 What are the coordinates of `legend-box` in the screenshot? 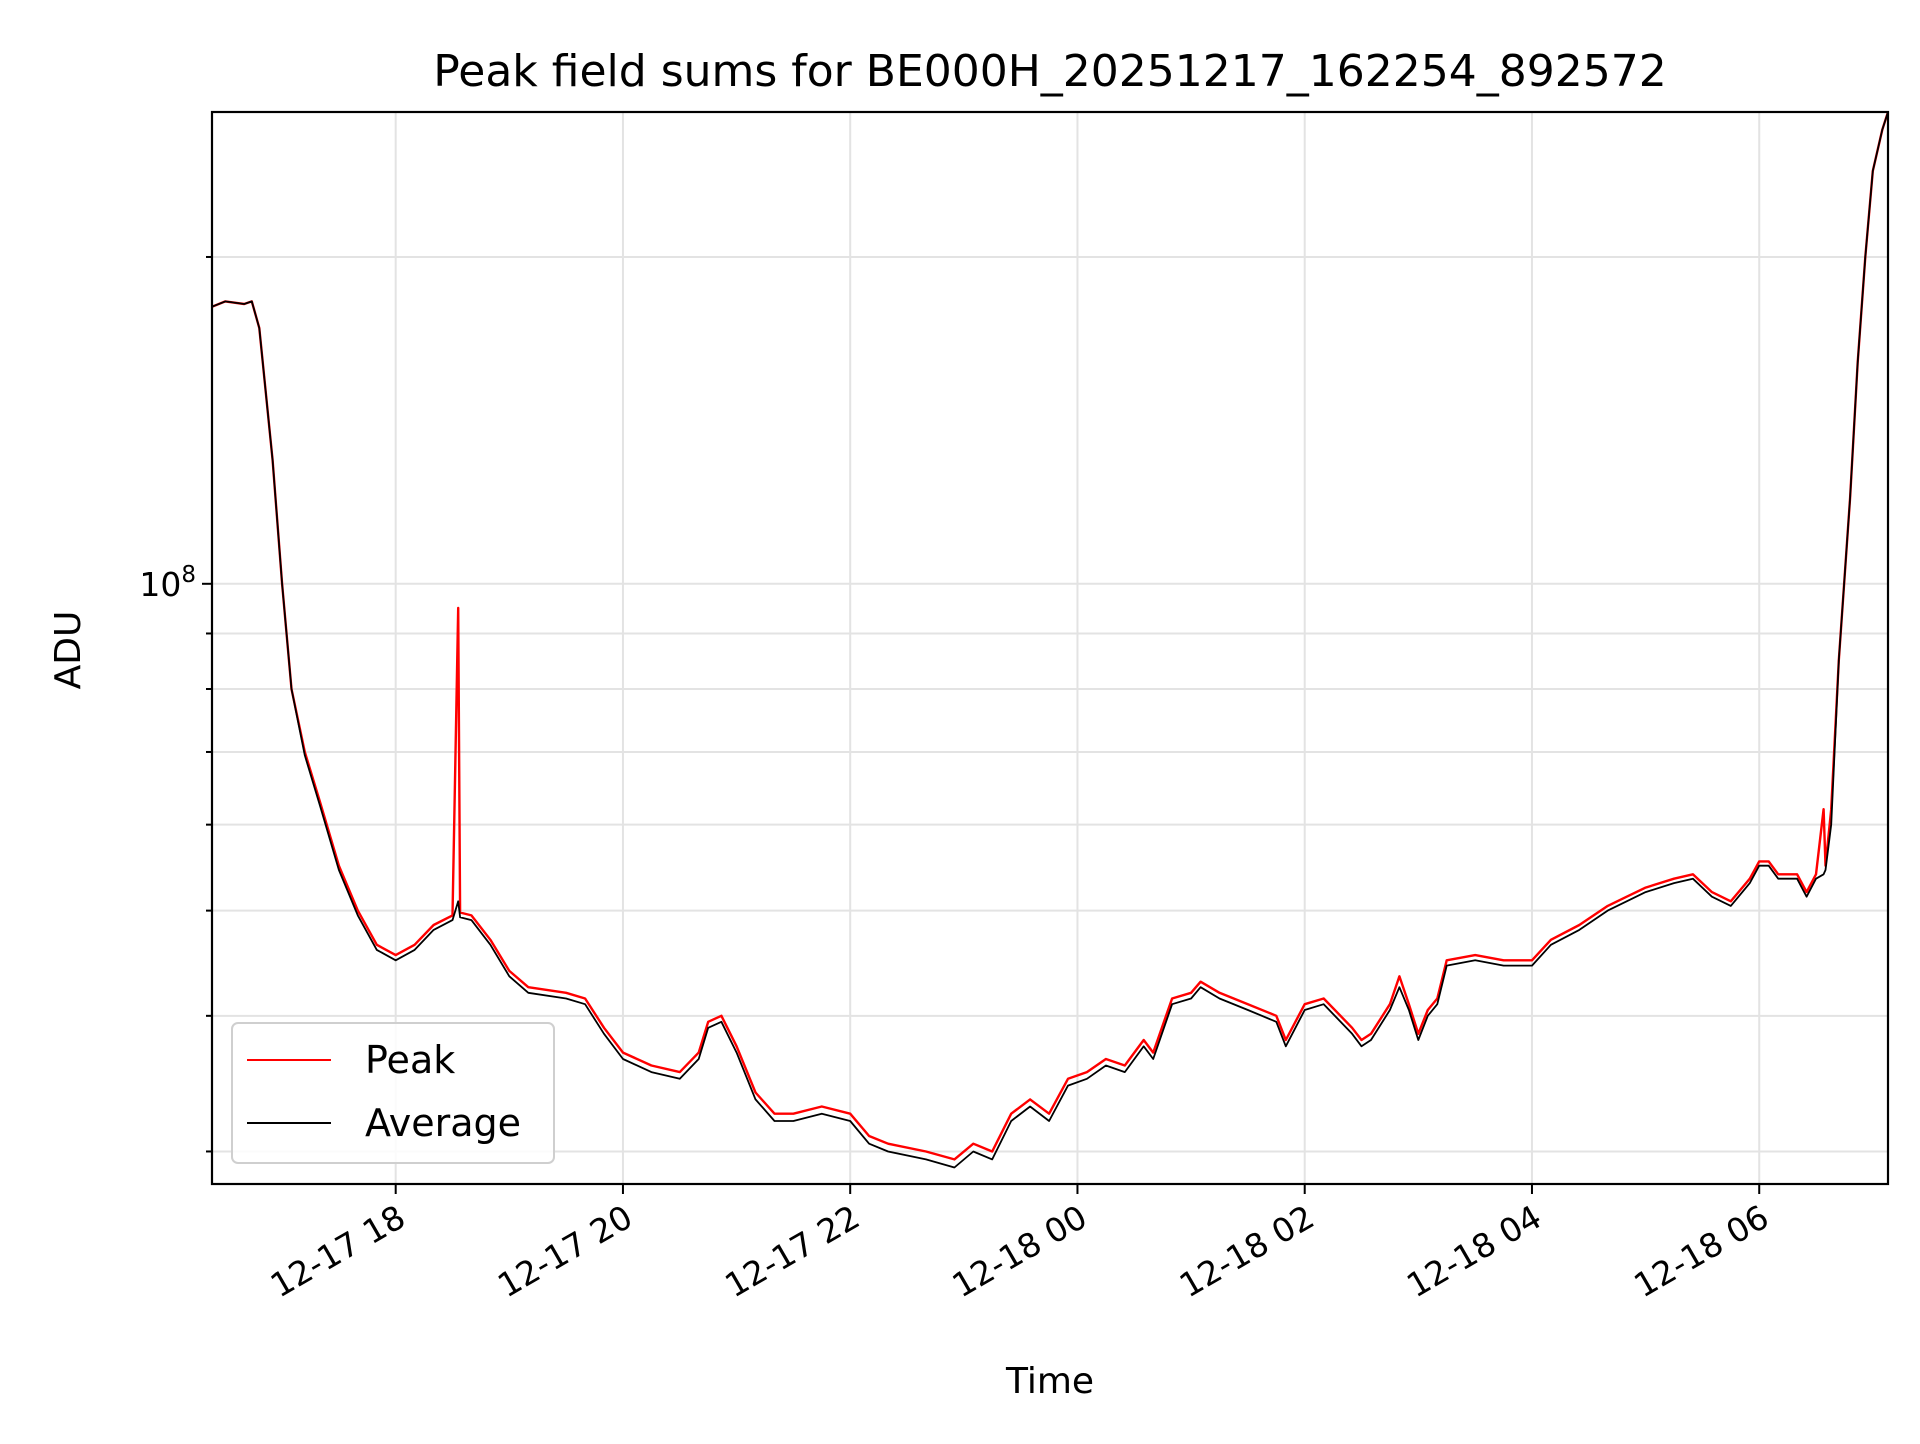 It's located at (393, 1093).